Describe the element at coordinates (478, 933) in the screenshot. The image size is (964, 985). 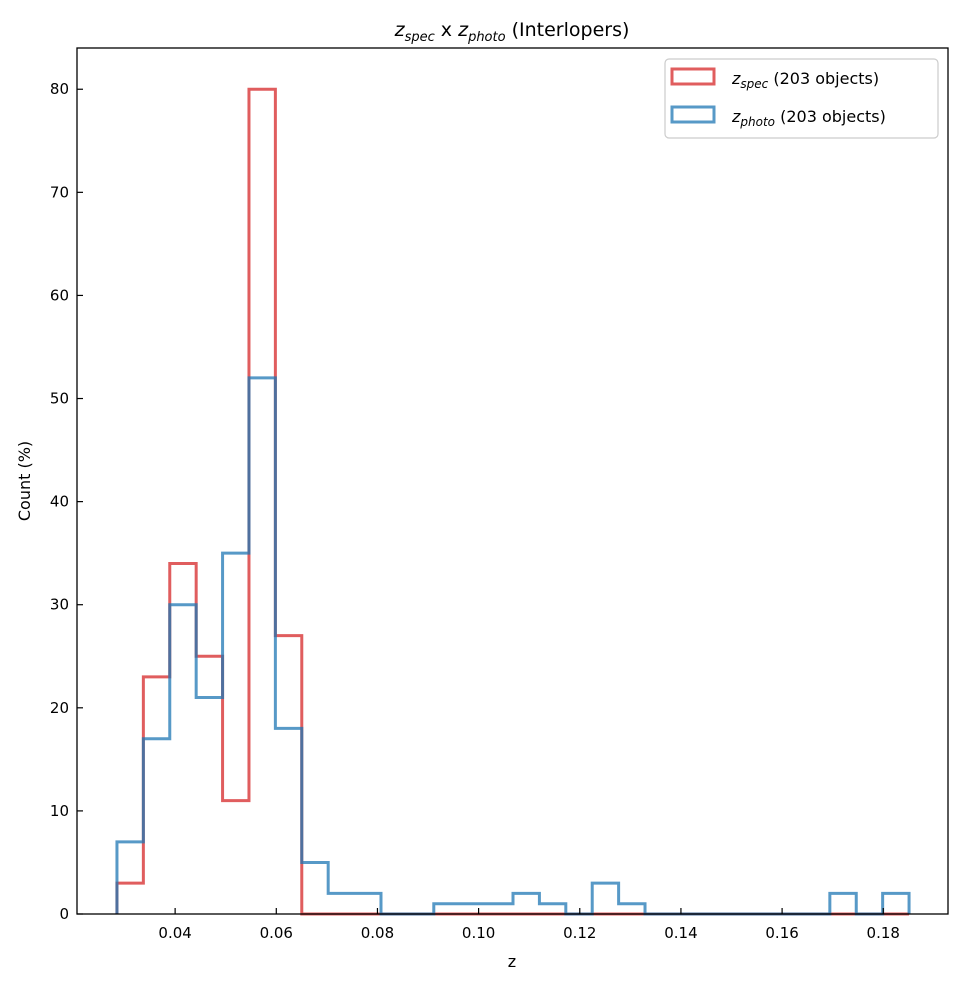
I see `x-tick-label: 0.10` at that location.